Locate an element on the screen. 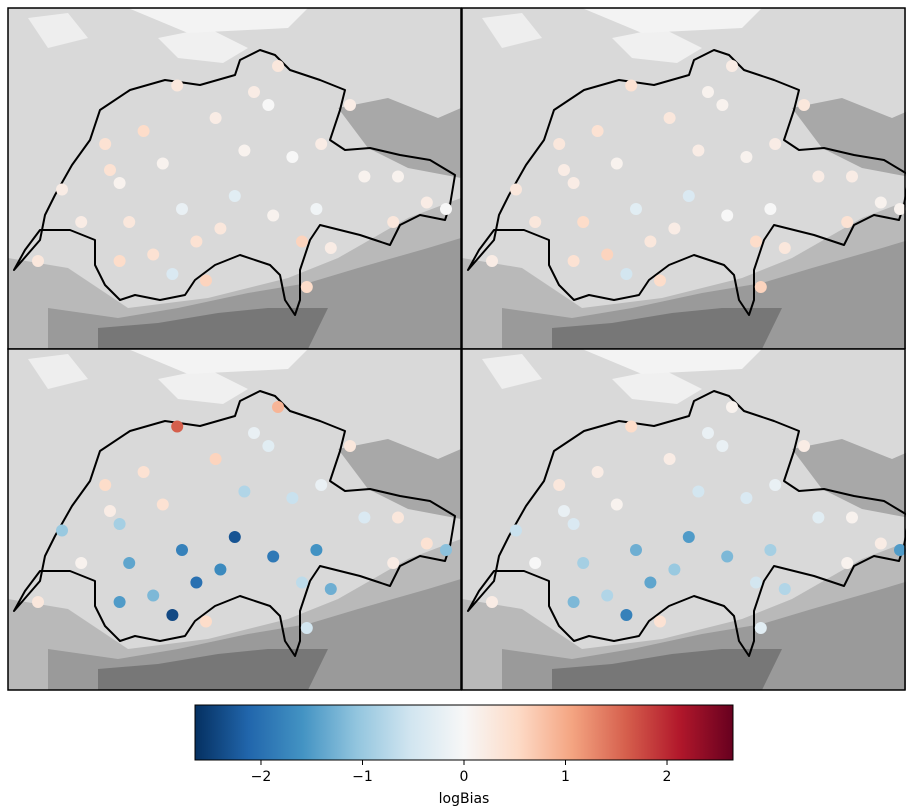 This screenshot has width=906, height=809. colorbar-tick-label: 2 is located at coordinates (667, 777).